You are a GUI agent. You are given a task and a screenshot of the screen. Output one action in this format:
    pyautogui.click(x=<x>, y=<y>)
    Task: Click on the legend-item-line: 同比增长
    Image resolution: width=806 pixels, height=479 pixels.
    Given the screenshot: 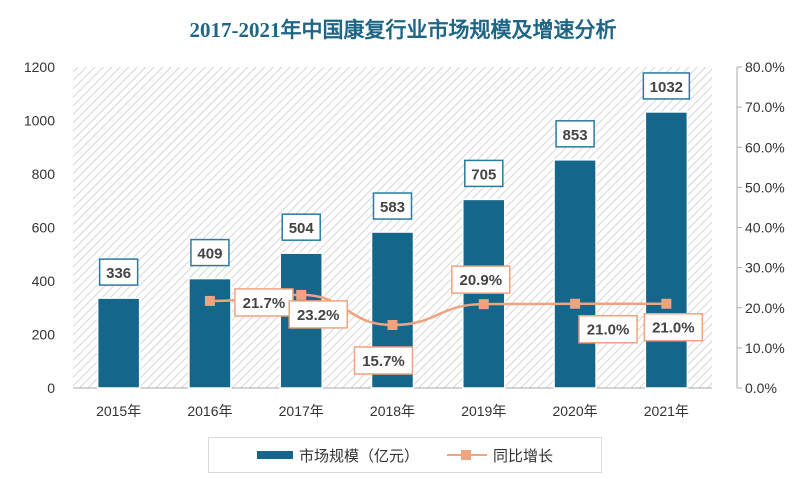 What is the action you would take?
    pyautogui.click(x=500, y=455)
    